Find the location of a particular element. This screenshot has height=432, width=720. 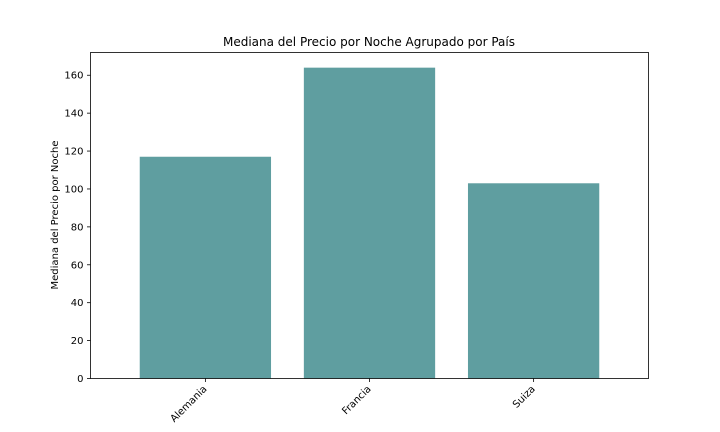

x-axis-ticks: Alemania Francia Suiza is located at coordinates (353, 401).